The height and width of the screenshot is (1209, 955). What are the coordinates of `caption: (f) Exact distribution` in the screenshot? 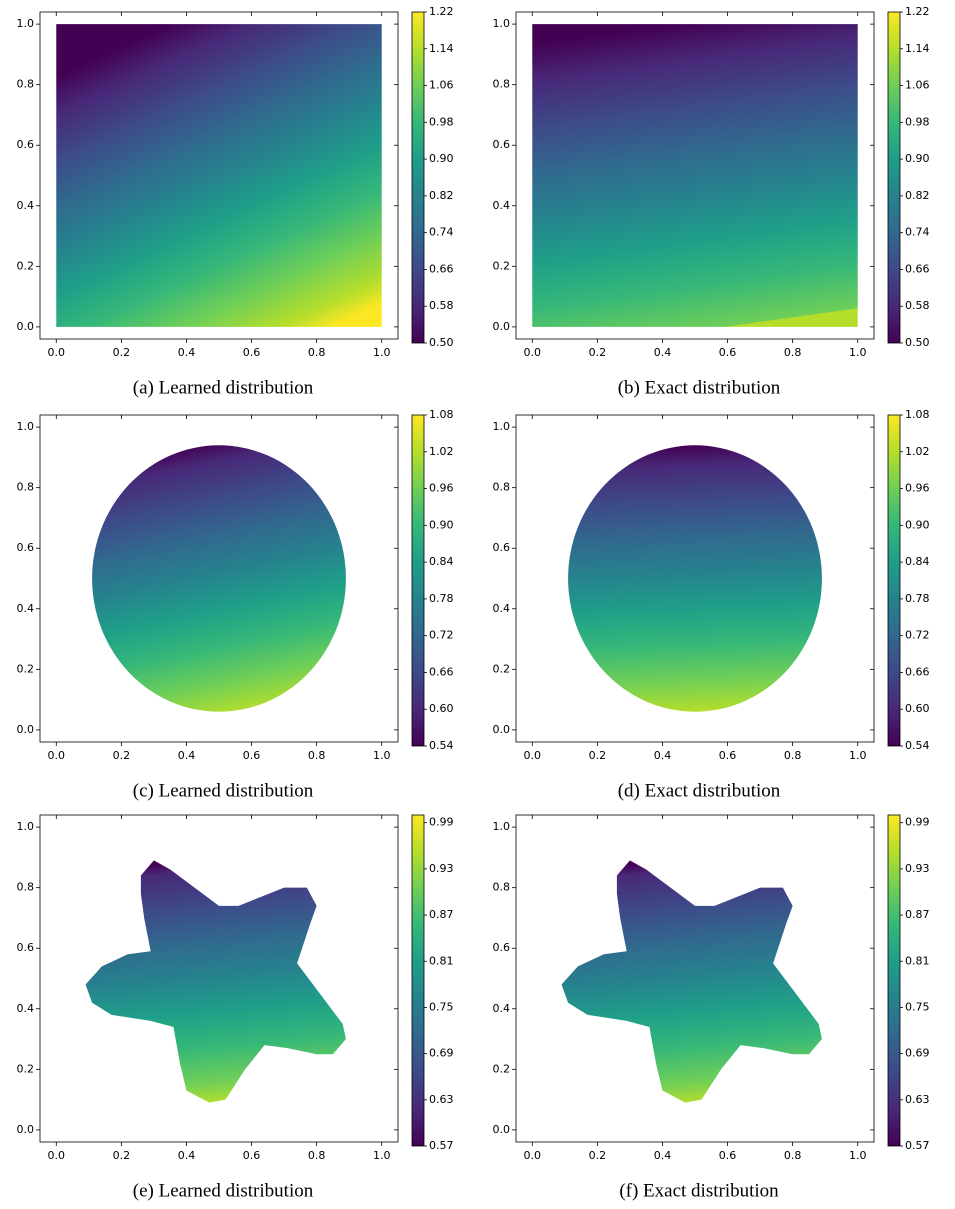 It's located at (699, 1190).